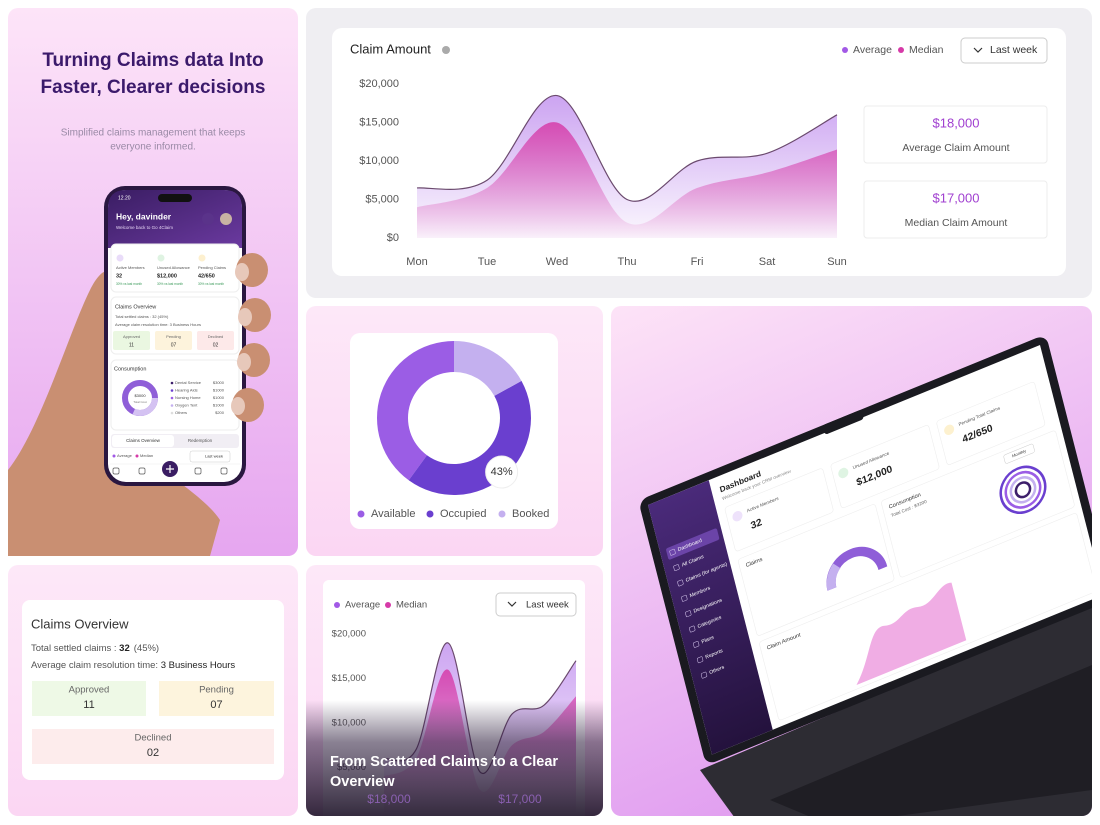 Image resolution: width=1100 pixels, height=825 pixels. Describe the element at coordinates (393, 514) in the screenshot. I see `legend-label: Available` at that location.